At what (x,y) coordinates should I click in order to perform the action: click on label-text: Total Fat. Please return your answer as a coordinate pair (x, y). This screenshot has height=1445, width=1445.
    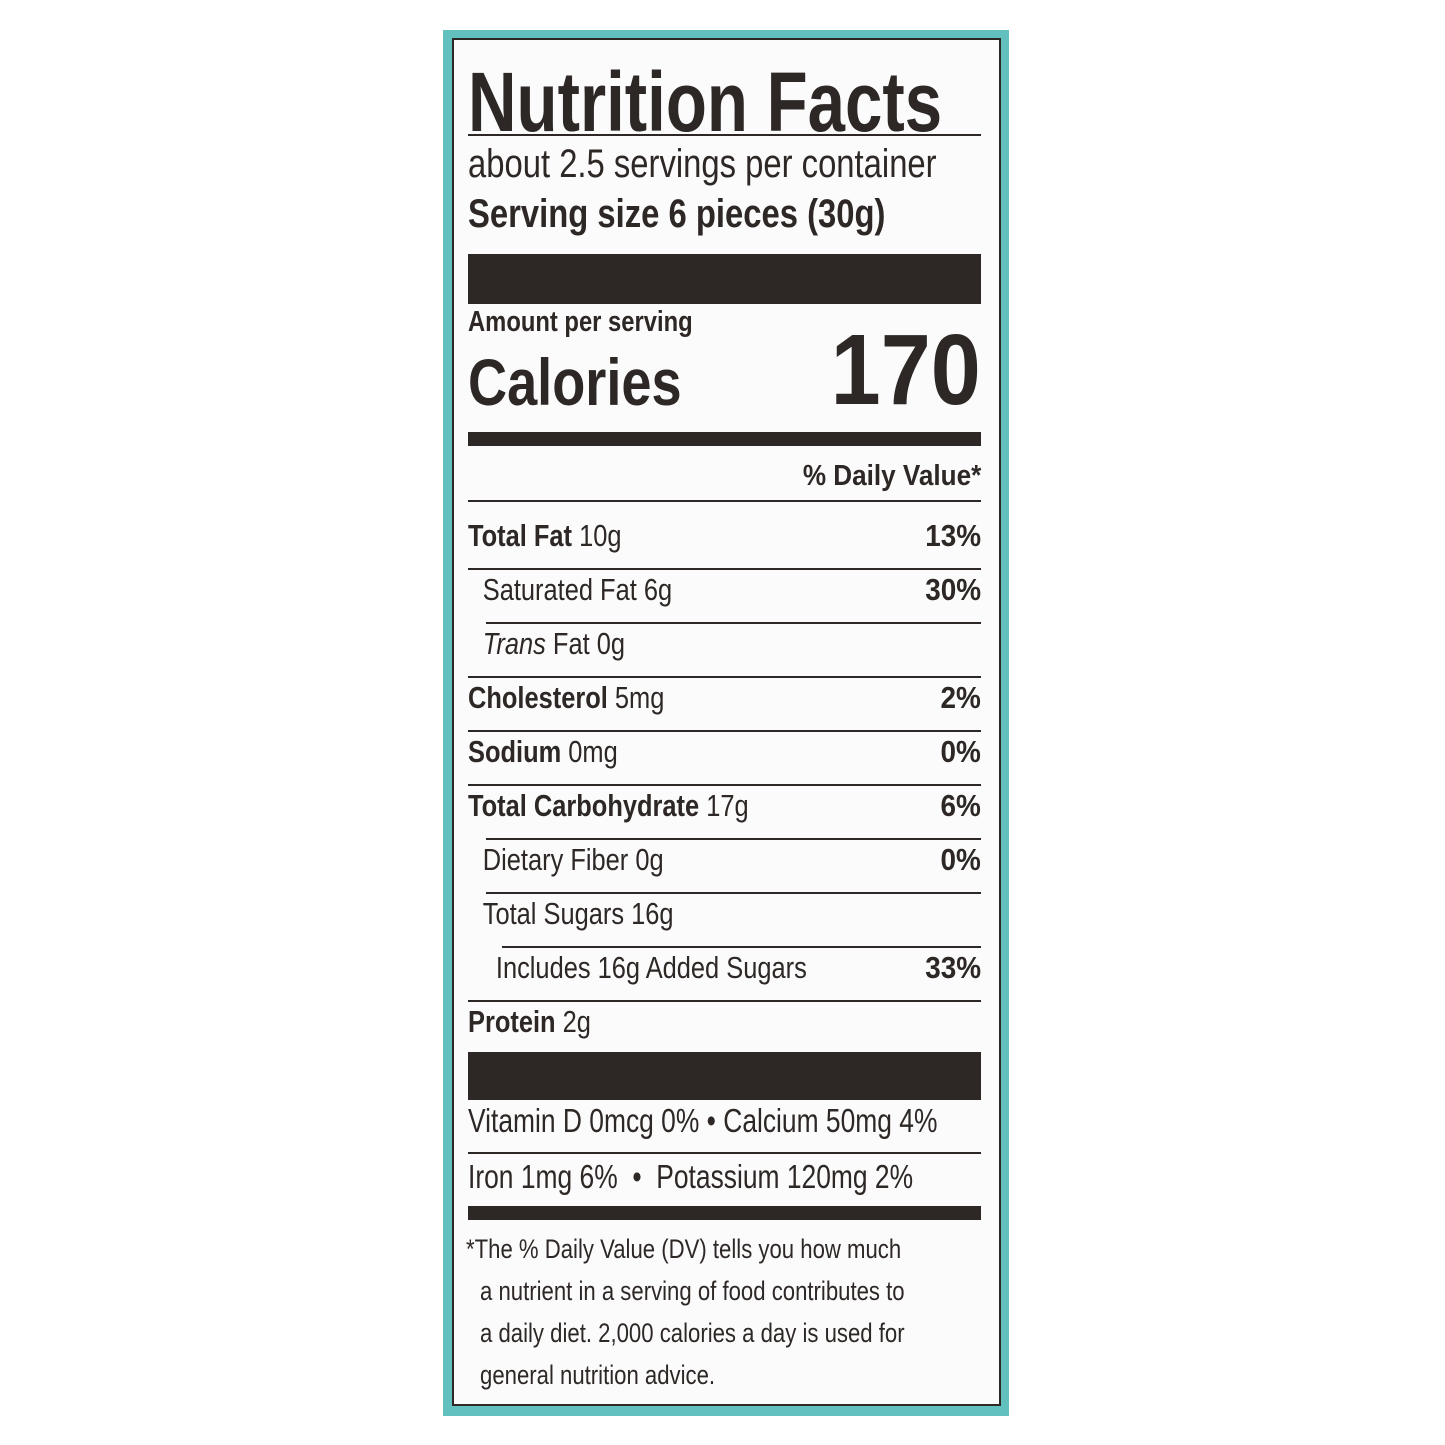
    Looking at the image, I should click on (520, 535).